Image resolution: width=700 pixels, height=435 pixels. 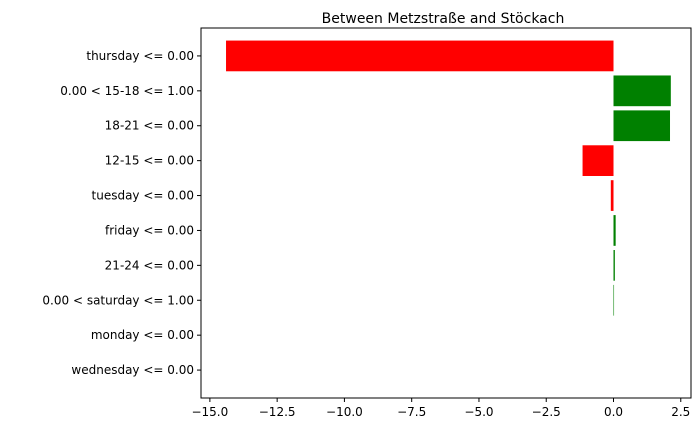 I want to click on chart-title: Between Metzstraße and Stöckach, so click(x=443, y=19).